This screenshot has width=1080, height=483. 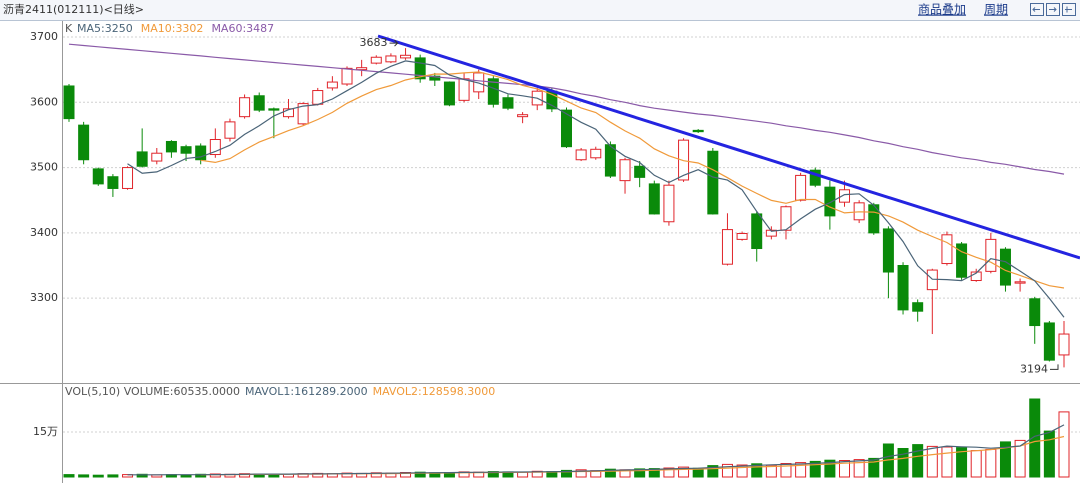 What do you see at coordinates (44, 297) in the screenshot?
I see `y-tick-label: 3300` at bounding box center [44, 297].